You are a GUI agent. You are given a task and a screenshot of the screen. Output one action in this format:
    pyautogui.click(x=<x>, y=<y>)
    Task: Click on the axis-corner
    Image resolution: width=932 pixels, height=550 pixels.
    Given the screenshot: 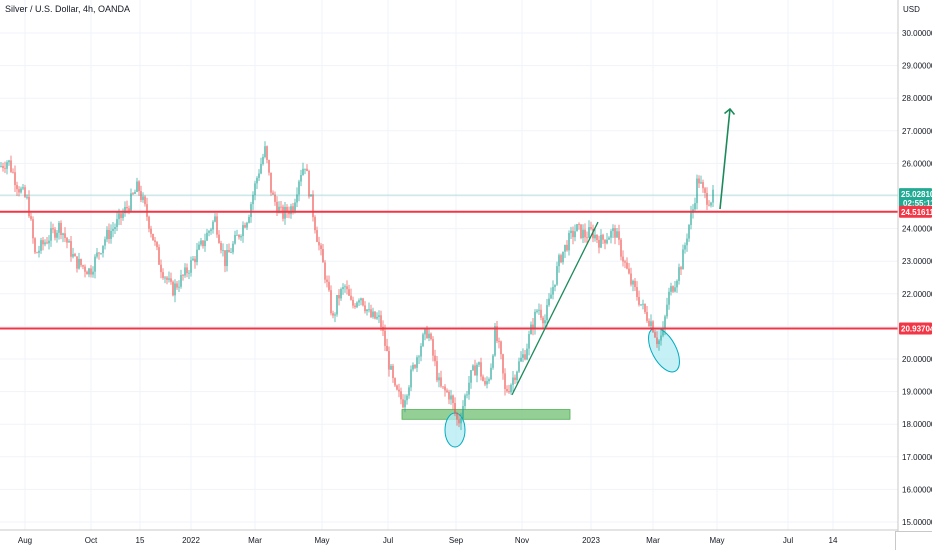 What is the action you would take?
    pyautogui.click(x=913, y=540)
    